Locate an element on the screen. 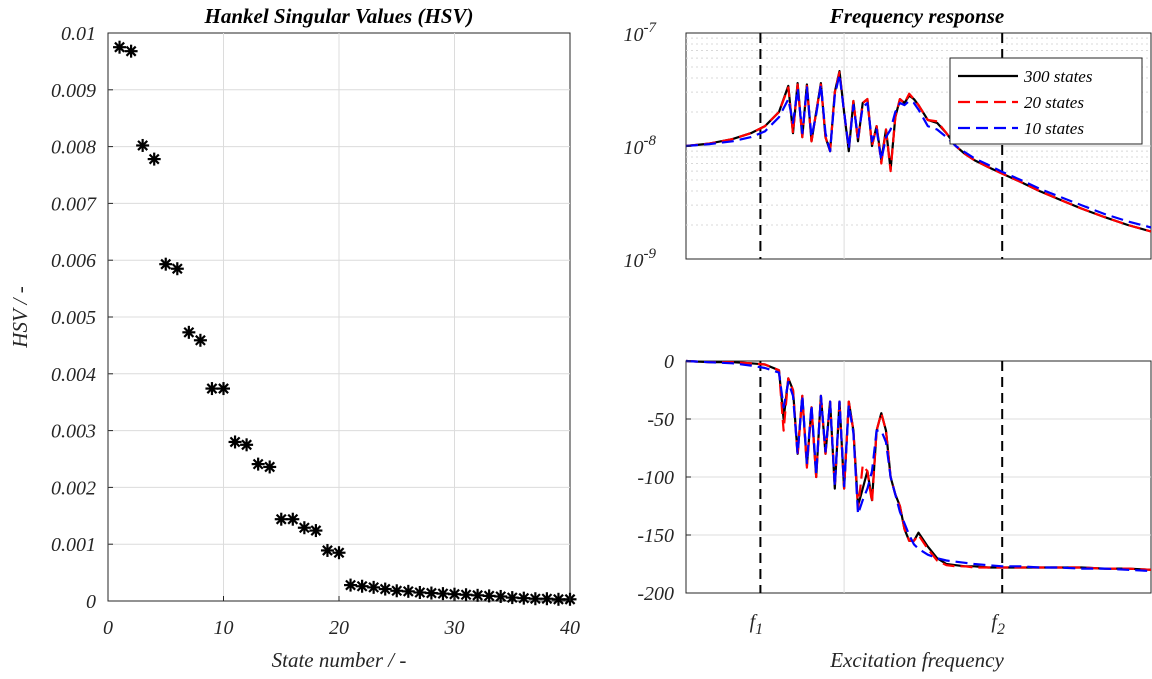 This screenshot has width=1152, height=679. phase-x-ticks: f1 f2 is located at coordinates (877, 624).